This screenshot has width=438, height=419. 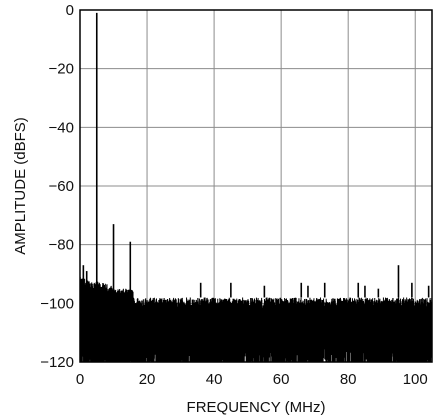 I want to click on y-tick-label: −20, so click(x=61, y=69).